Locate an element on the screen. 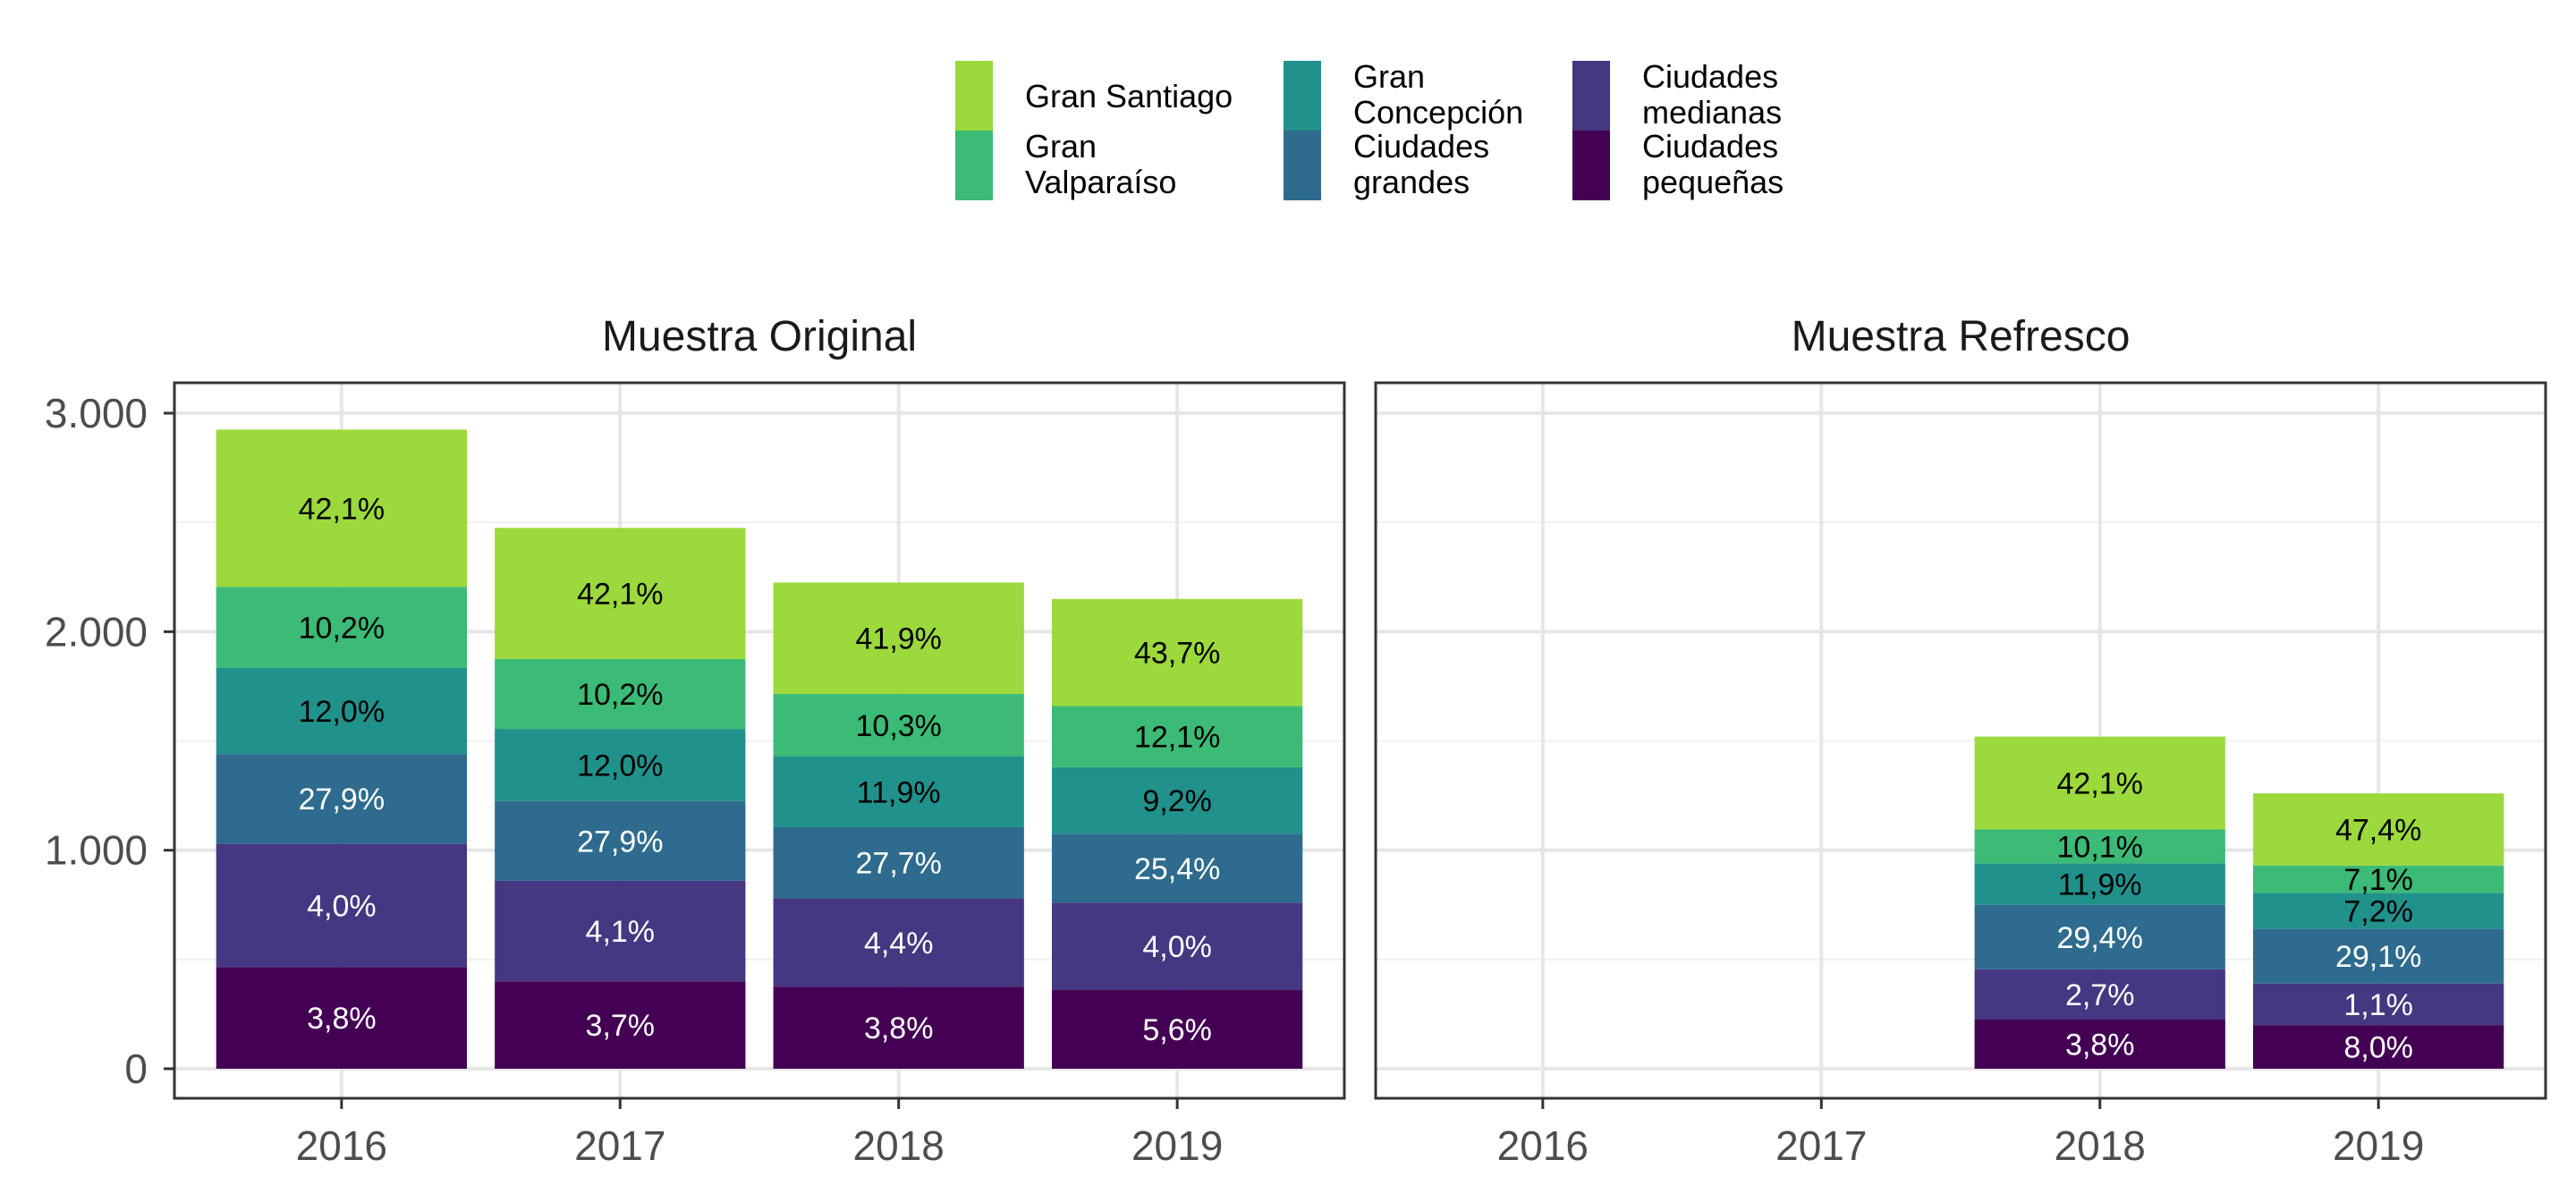  bar-segment-gran-concepcion-2017 is located at coordinates (620, 765).